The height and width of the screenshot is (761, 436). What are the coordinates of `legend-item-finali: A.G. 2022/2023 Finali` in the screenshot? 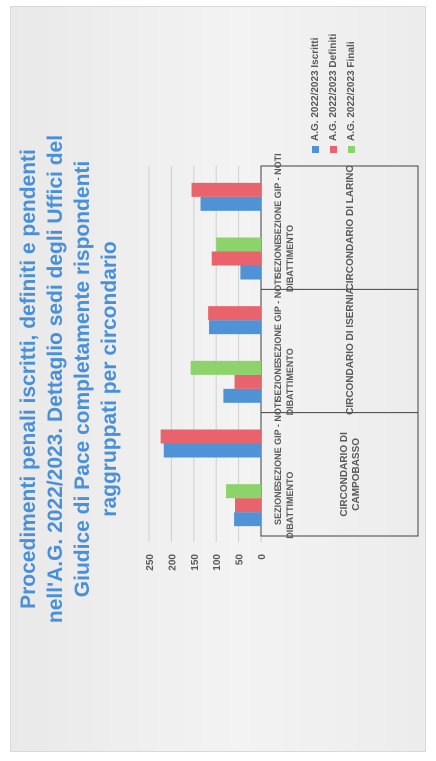 It's located at (351, 93).